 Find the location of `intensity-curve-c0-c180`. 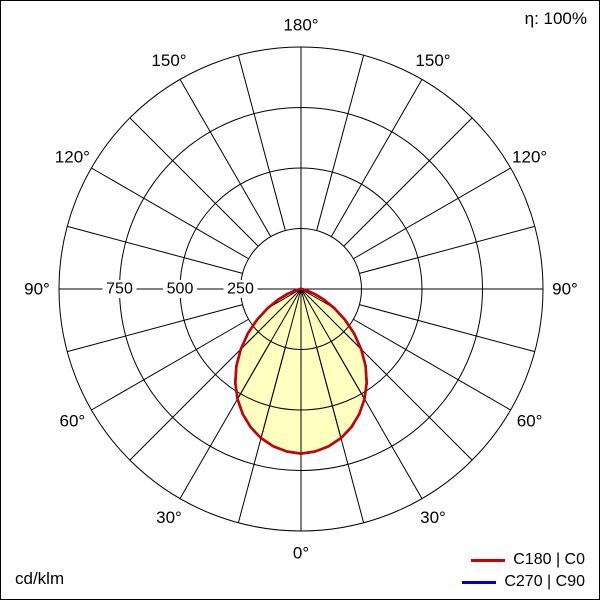

intensity-curve-c0-c180 is located at coordinates (301, 371).